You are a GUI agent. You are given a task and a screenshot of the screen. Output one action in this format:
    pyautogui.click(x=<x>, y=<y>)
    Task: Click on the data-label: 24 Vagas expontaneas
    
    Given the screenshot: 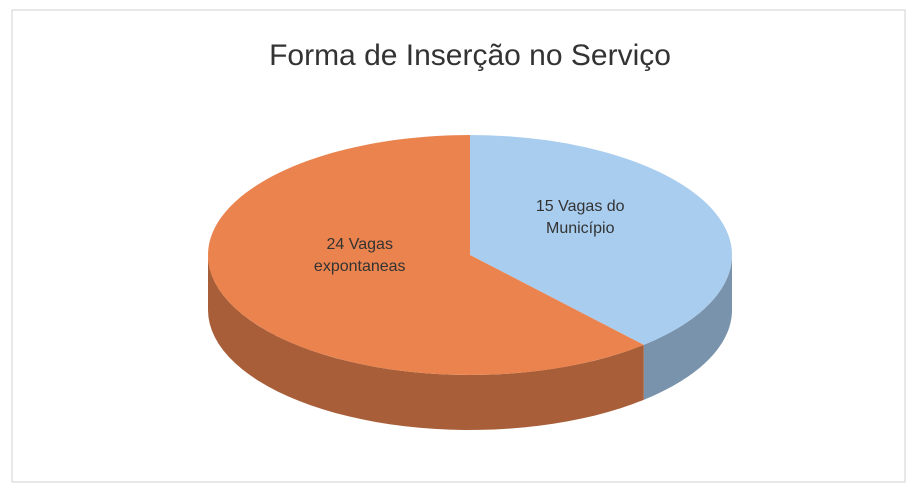 What is the action you would take?
    pyautogui.click(x=359, y=256)
    